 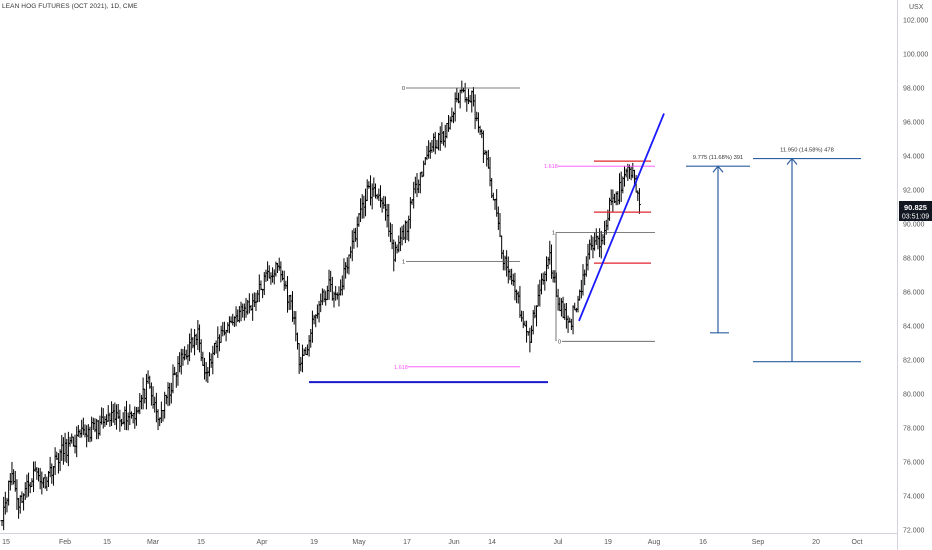 I want to click on x-tick-label: Jul, so click(x=558, y=542).